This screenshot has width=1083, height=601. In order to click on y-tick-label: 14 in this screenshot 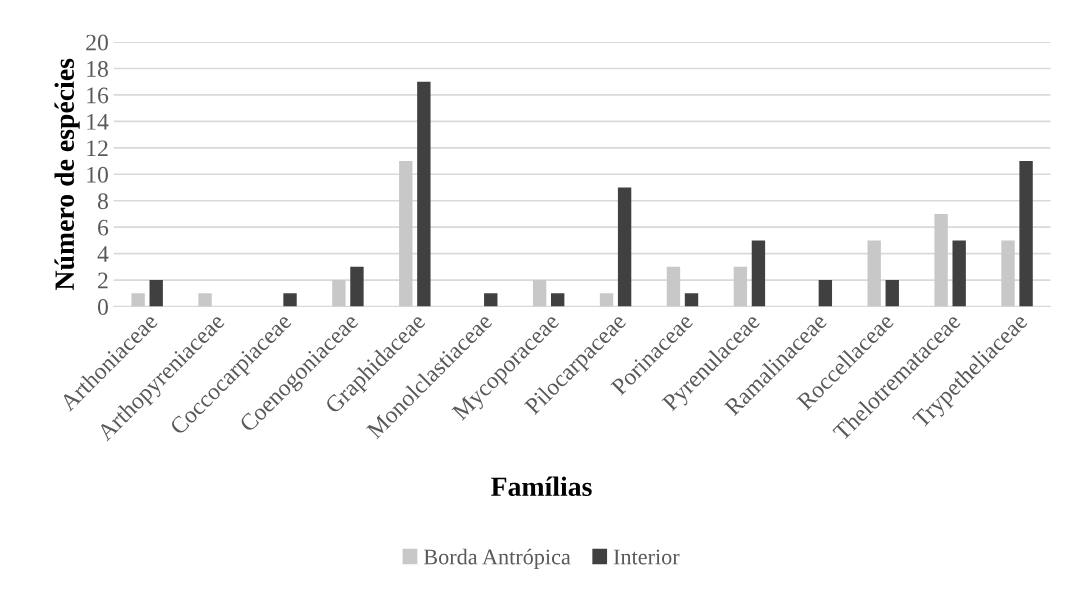, I will do `click(98, 122)`.